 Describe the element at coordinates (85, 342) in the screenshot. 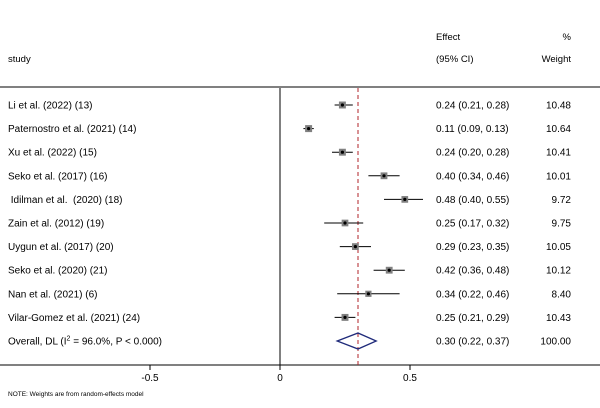

I see `overall-label: Overall, DL (I2 = 96.0%, P < 0.000)` at that location.